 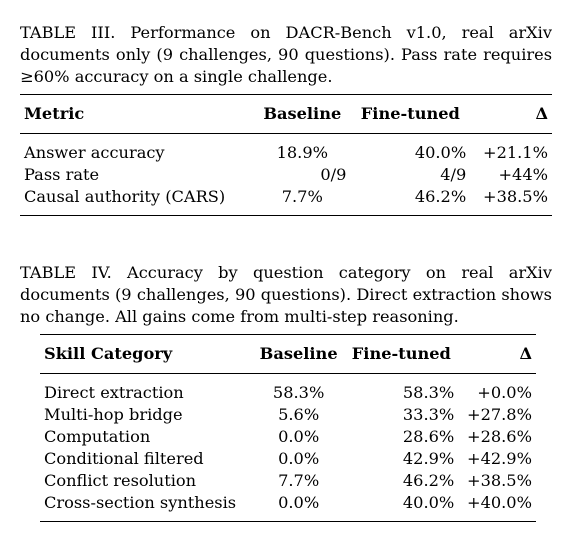 I want to click on table-row: Conditional filtered 0.0% 42.9% +42.9%, so click(x=288, y=459).